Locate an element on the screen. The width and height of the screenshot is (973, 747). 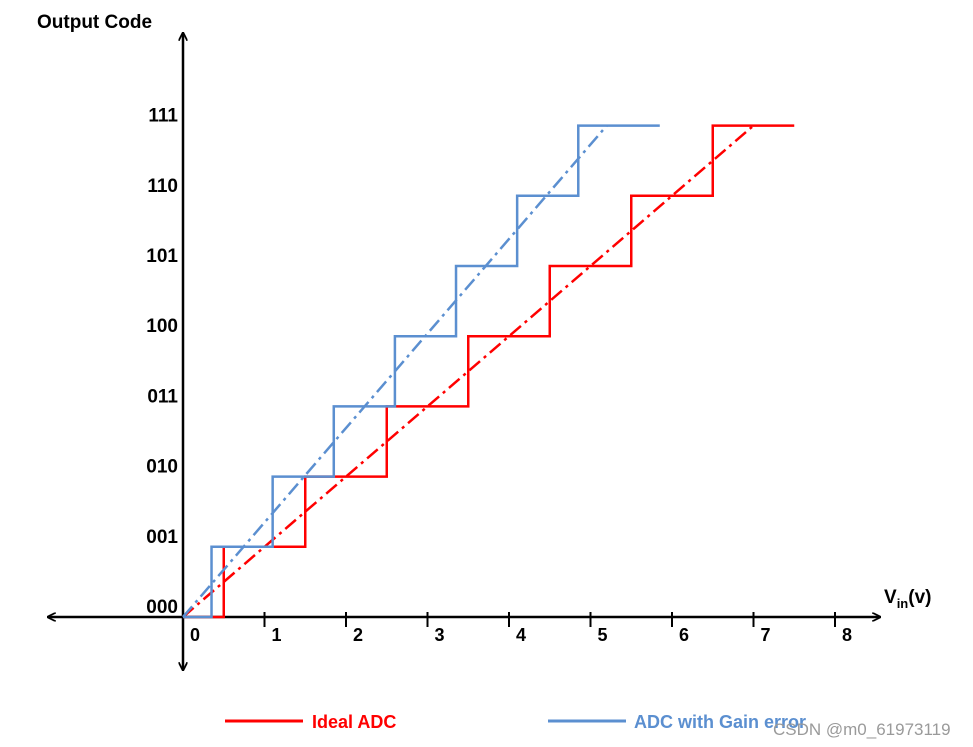
y-tick-label: 011 is located at coordinates (162, 396).